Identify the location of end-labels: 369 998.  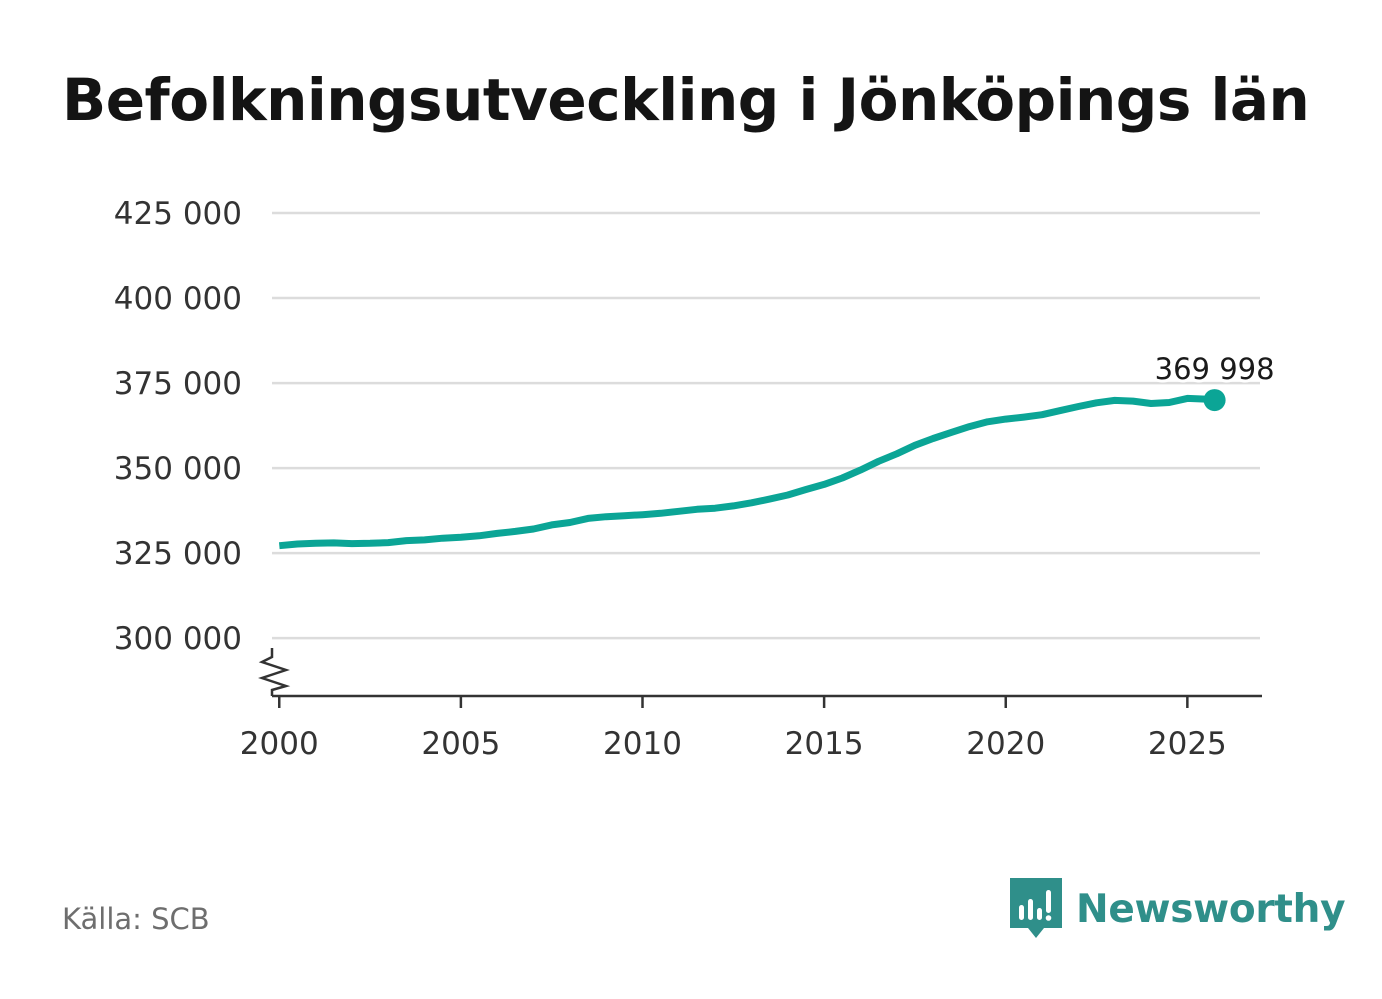
(1215, 380).